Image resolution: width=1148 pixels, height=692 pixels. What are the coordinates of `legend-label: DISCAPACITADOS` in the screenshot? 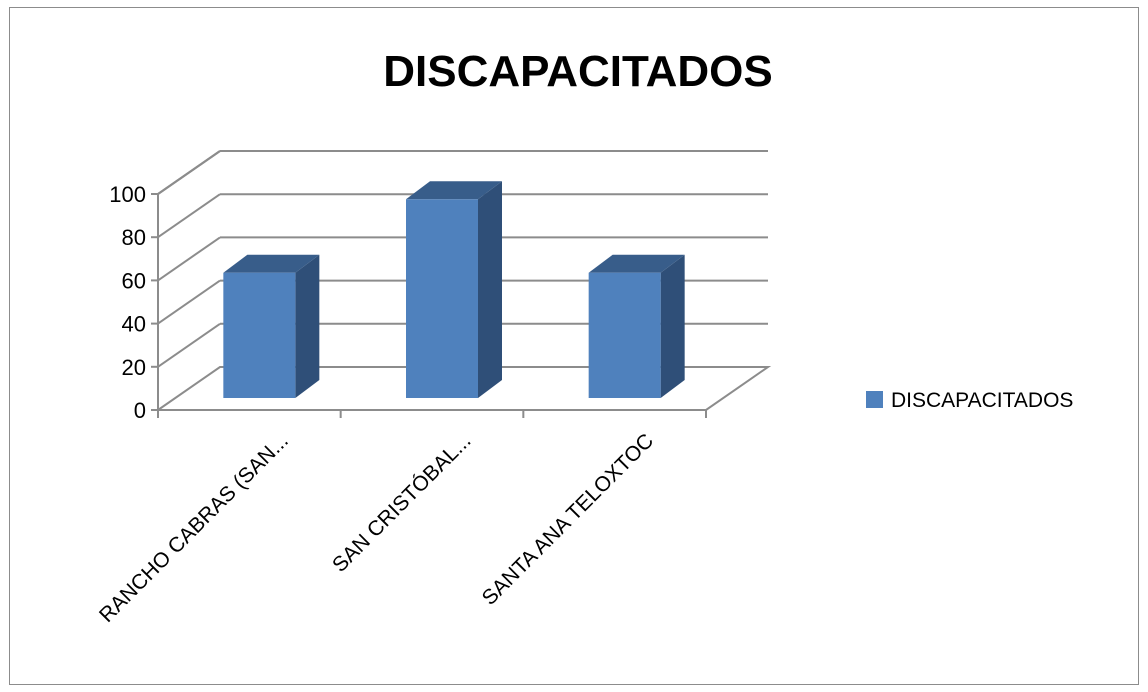 It's located at (982, 400).